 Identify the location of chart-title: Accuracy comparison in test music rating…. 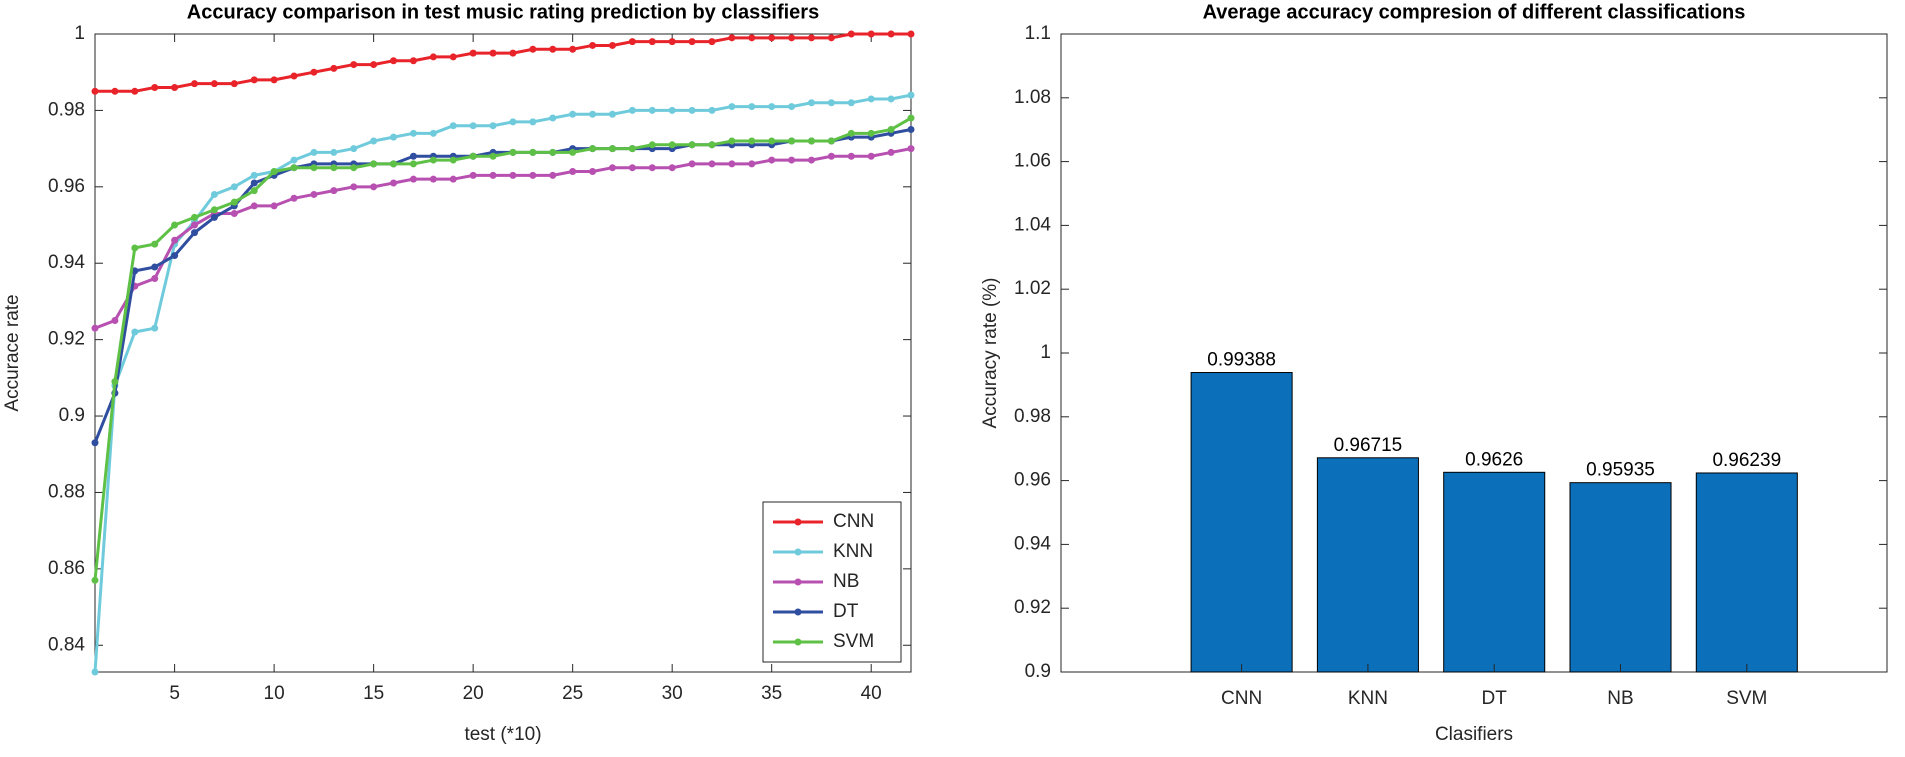
(503, 12).